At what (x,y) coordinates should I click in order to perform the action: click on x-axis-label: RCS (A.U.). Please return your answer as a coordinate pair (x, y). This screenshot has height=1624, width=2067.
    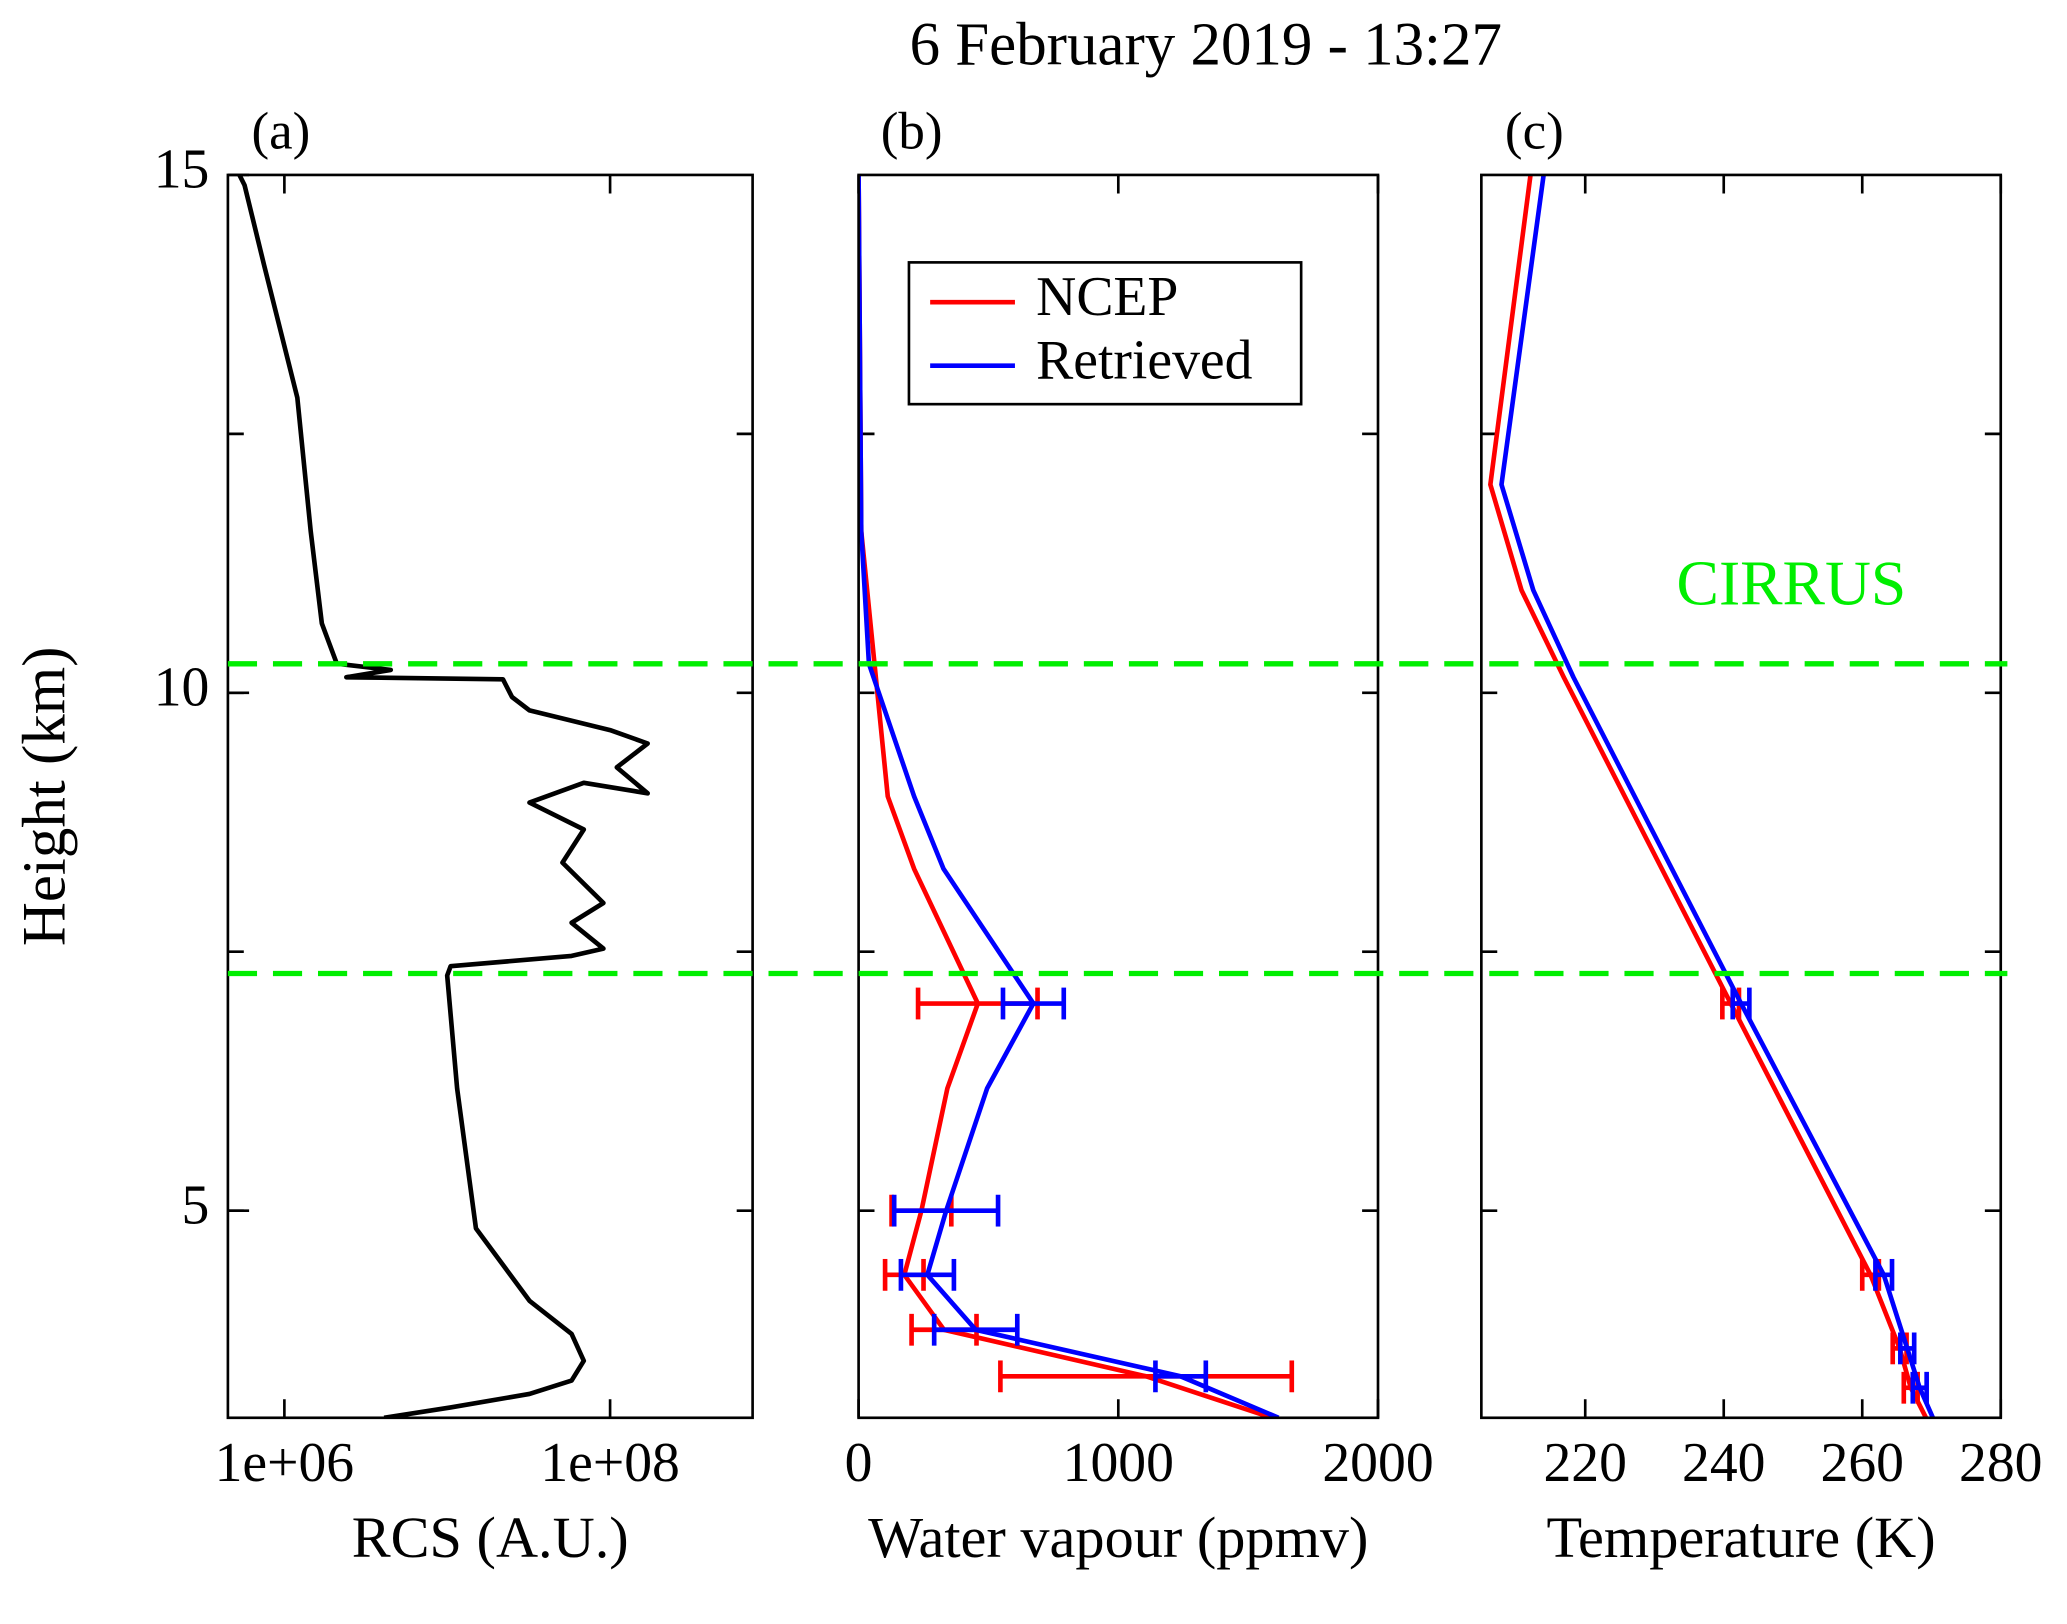
    Looking at the image, I should click on (490, 1537).